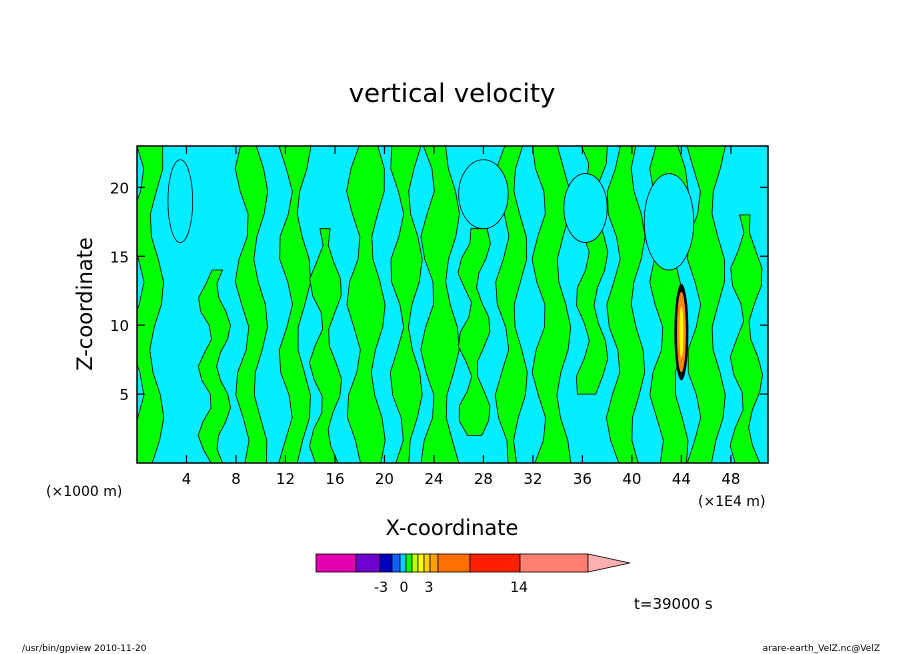  I want to click on x-tick-label: 12, so click(285, 479).